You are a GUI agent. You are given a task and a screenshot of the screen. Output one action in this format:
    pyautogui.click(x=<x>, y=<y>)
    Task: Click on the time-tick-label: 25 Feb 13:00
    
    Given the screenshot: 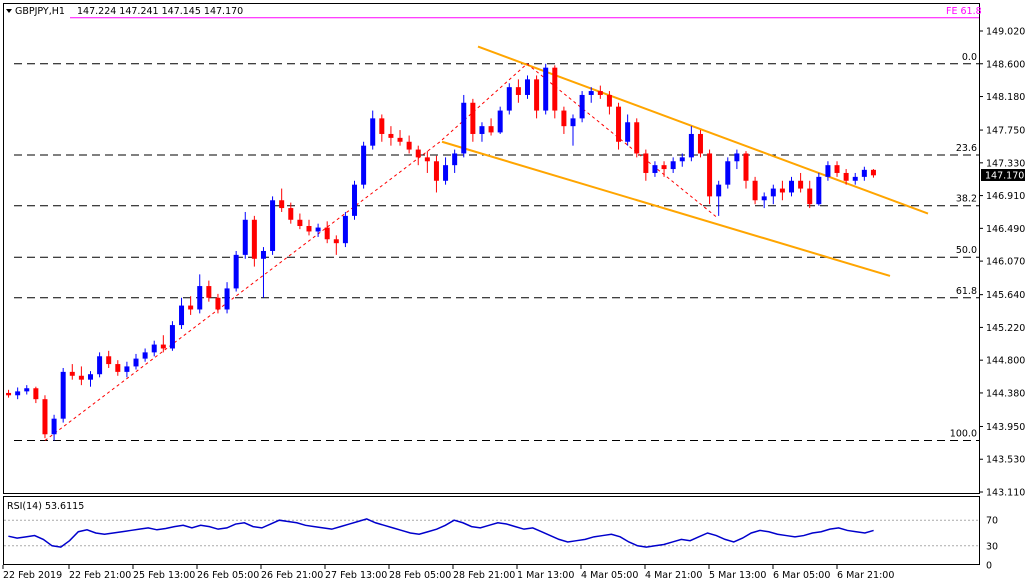 What is the action you would take?
    pyautogui.click(x=164, y=575)
    